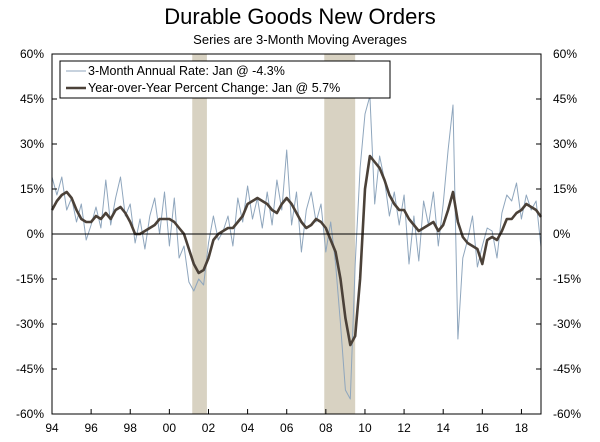  What do you see at coordinates (30, 279) in the screenshot?
I see `y-tick-label-left-3: -15%` at bounding box center [30, 279].